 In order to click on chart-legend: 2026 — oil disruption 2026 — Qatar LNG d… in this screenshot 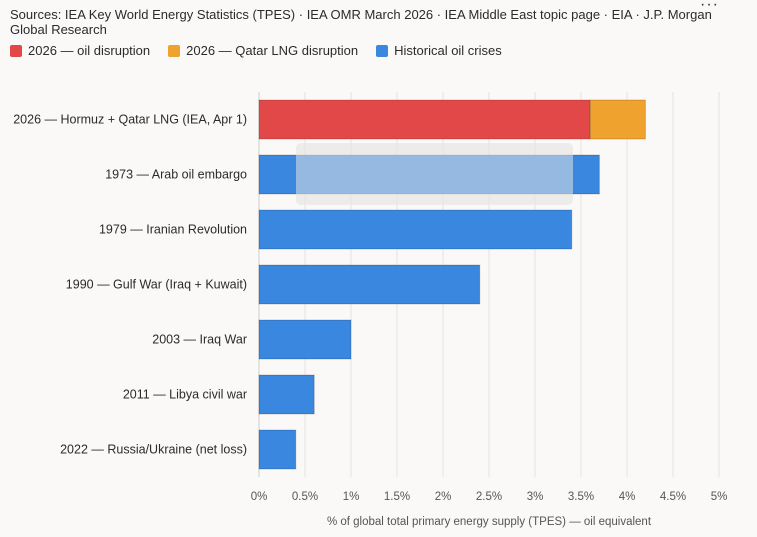, I will do `click(256, 50)`.